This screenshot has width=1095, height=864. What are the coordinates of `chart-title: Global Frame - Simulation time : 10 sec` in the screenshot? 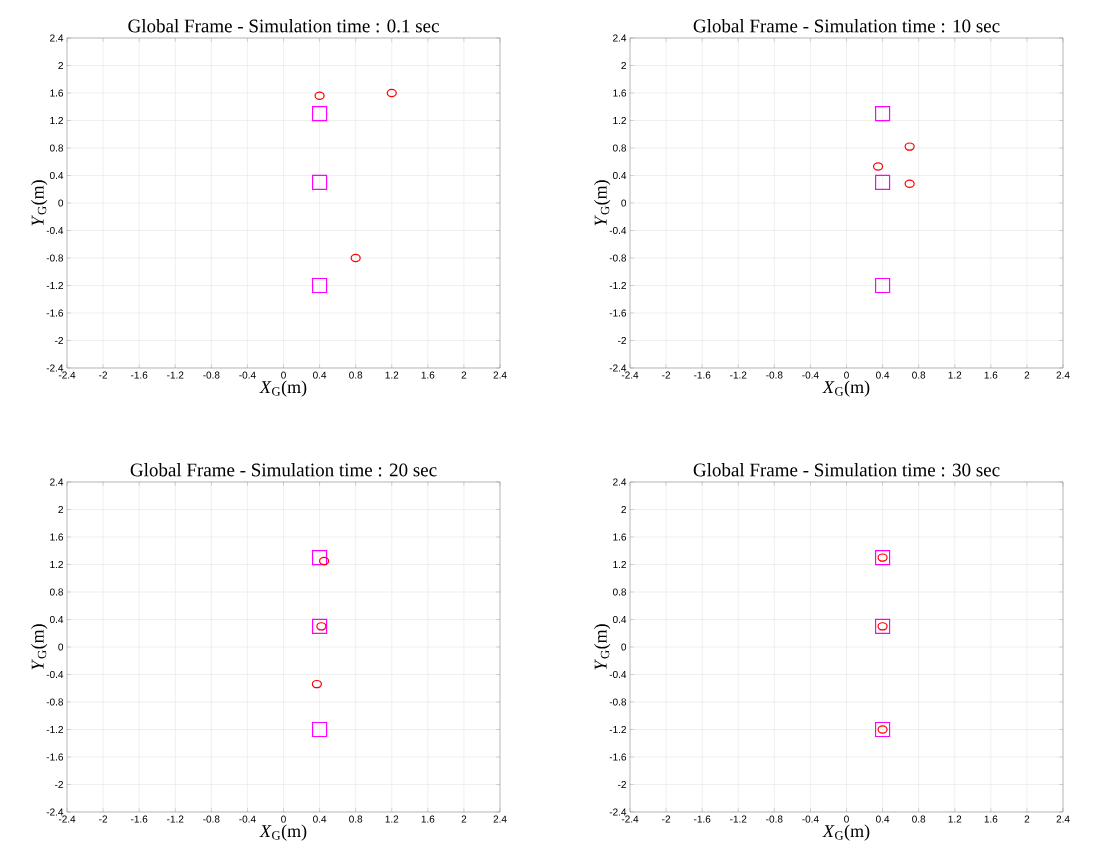 It's located at (846, 26).